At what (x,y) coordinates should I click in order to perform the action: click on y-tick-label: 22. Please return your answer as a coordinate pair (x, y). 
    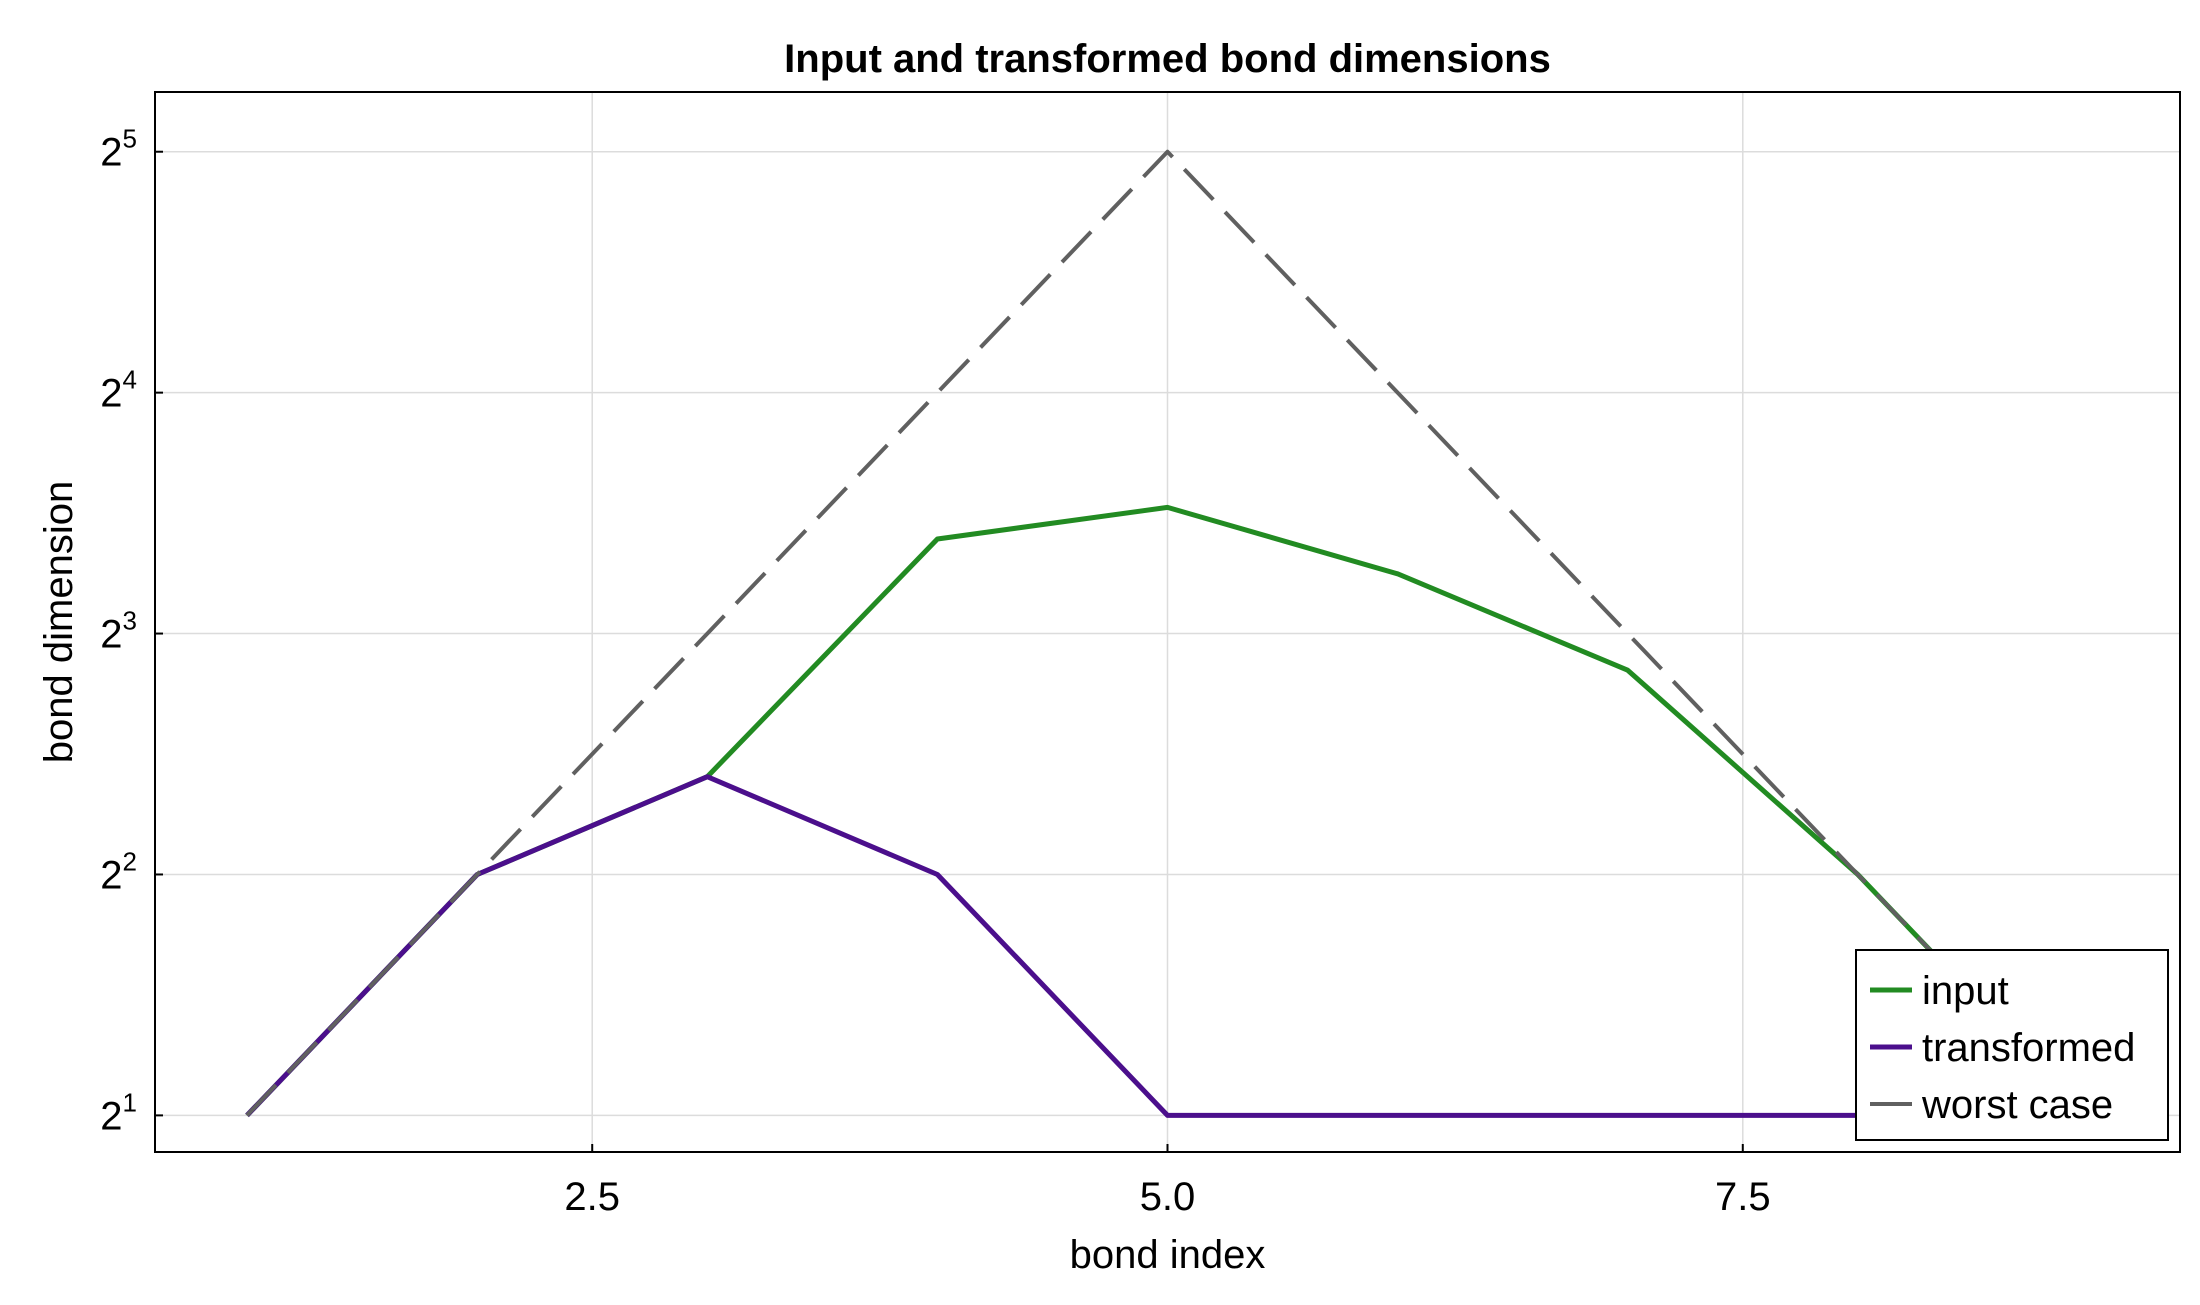
    Looking at the image, I should click on (118, 871).